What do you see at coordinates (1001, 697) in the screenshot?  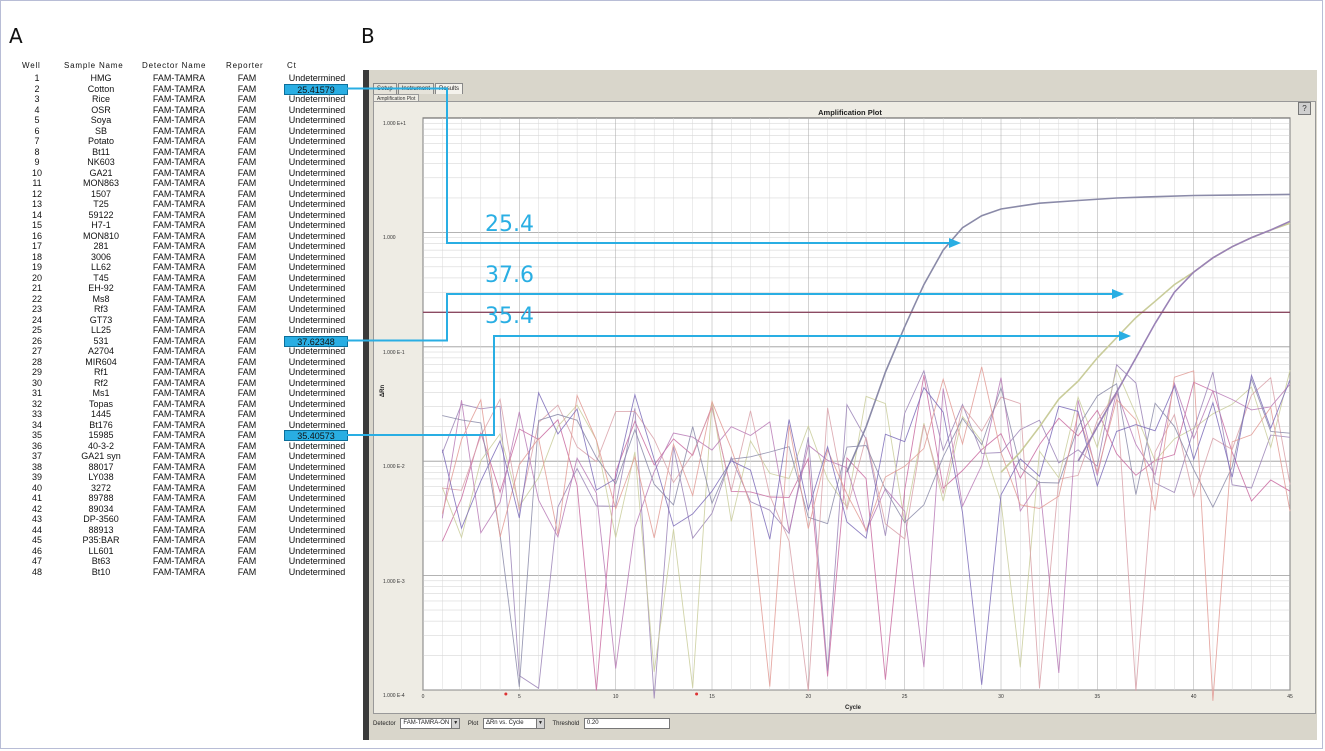 I see `x-tick-label: 30` at bounding box center [1001, 697].